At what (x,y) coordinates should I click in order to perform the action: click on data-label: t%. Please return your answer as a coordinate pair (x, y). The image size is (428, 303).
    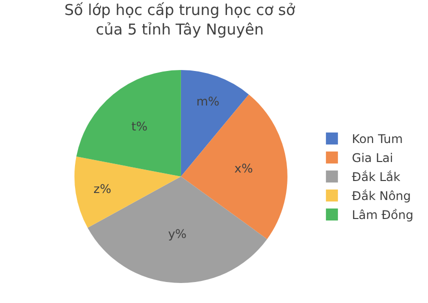
    Looking at the image, I should click on (139, 126).